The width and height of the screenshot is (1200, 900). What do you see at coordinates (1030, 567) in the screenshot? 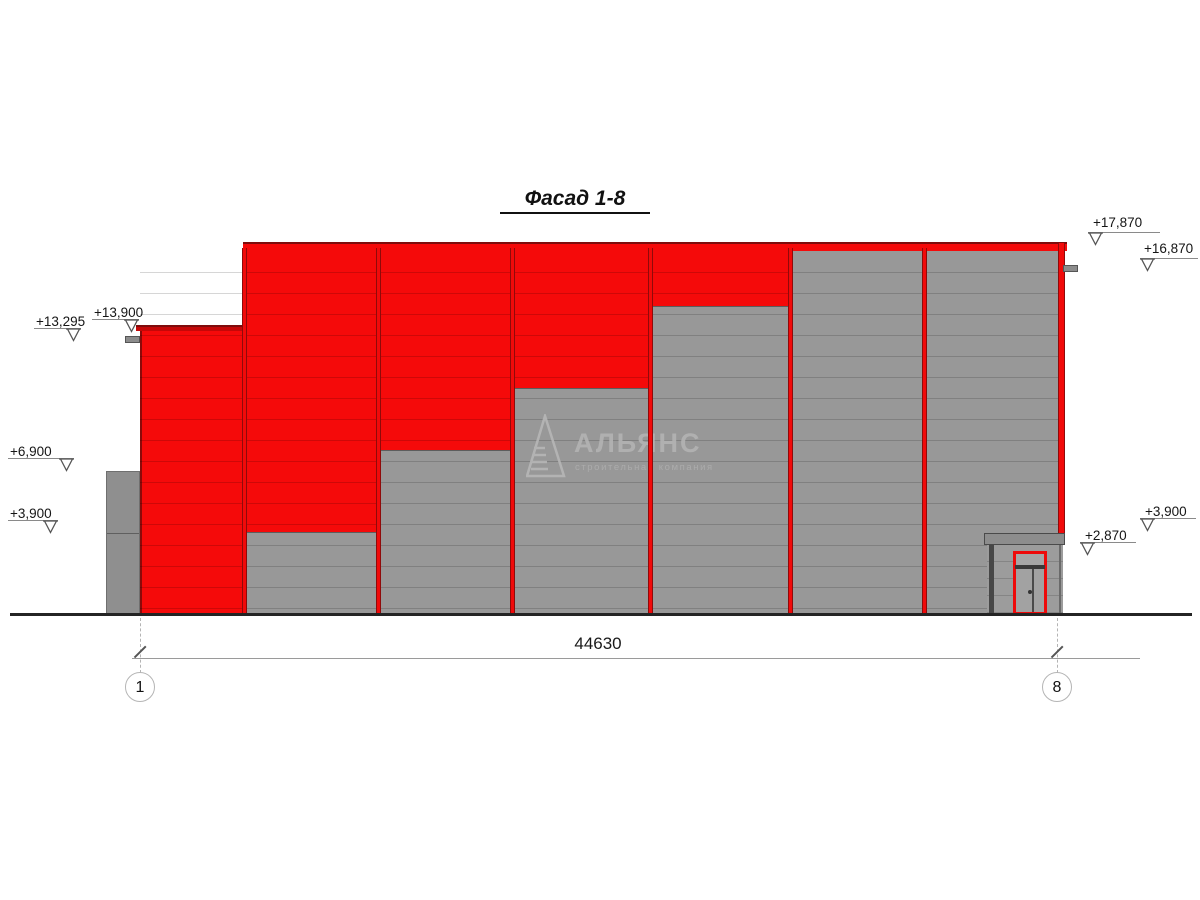
I see `door-header-bar` at bounding box center [1030, 567].